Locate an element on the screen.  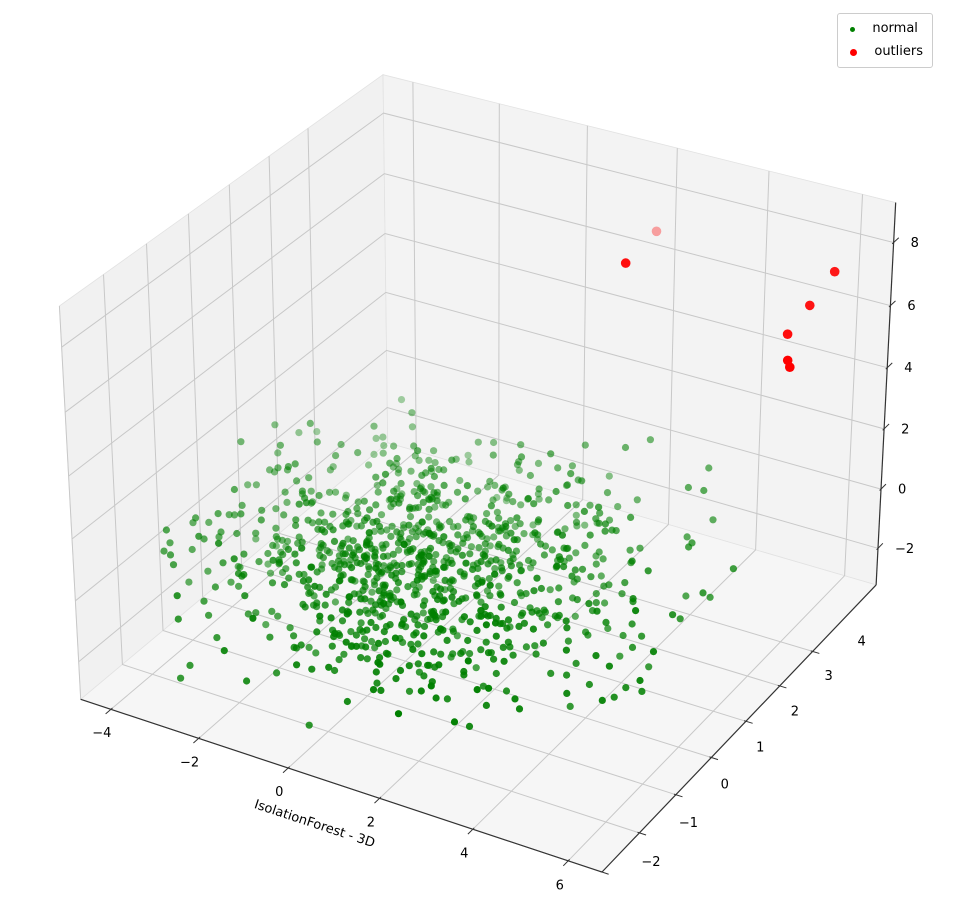
z-tick is located at coordinates (883, 487).